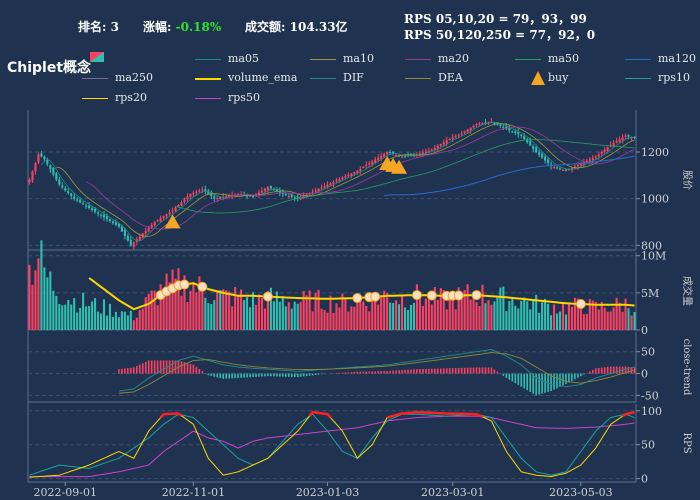 The height and width of the screenshot is (500, 700). I want to click on legend-line-ma250, so click(95, 78).